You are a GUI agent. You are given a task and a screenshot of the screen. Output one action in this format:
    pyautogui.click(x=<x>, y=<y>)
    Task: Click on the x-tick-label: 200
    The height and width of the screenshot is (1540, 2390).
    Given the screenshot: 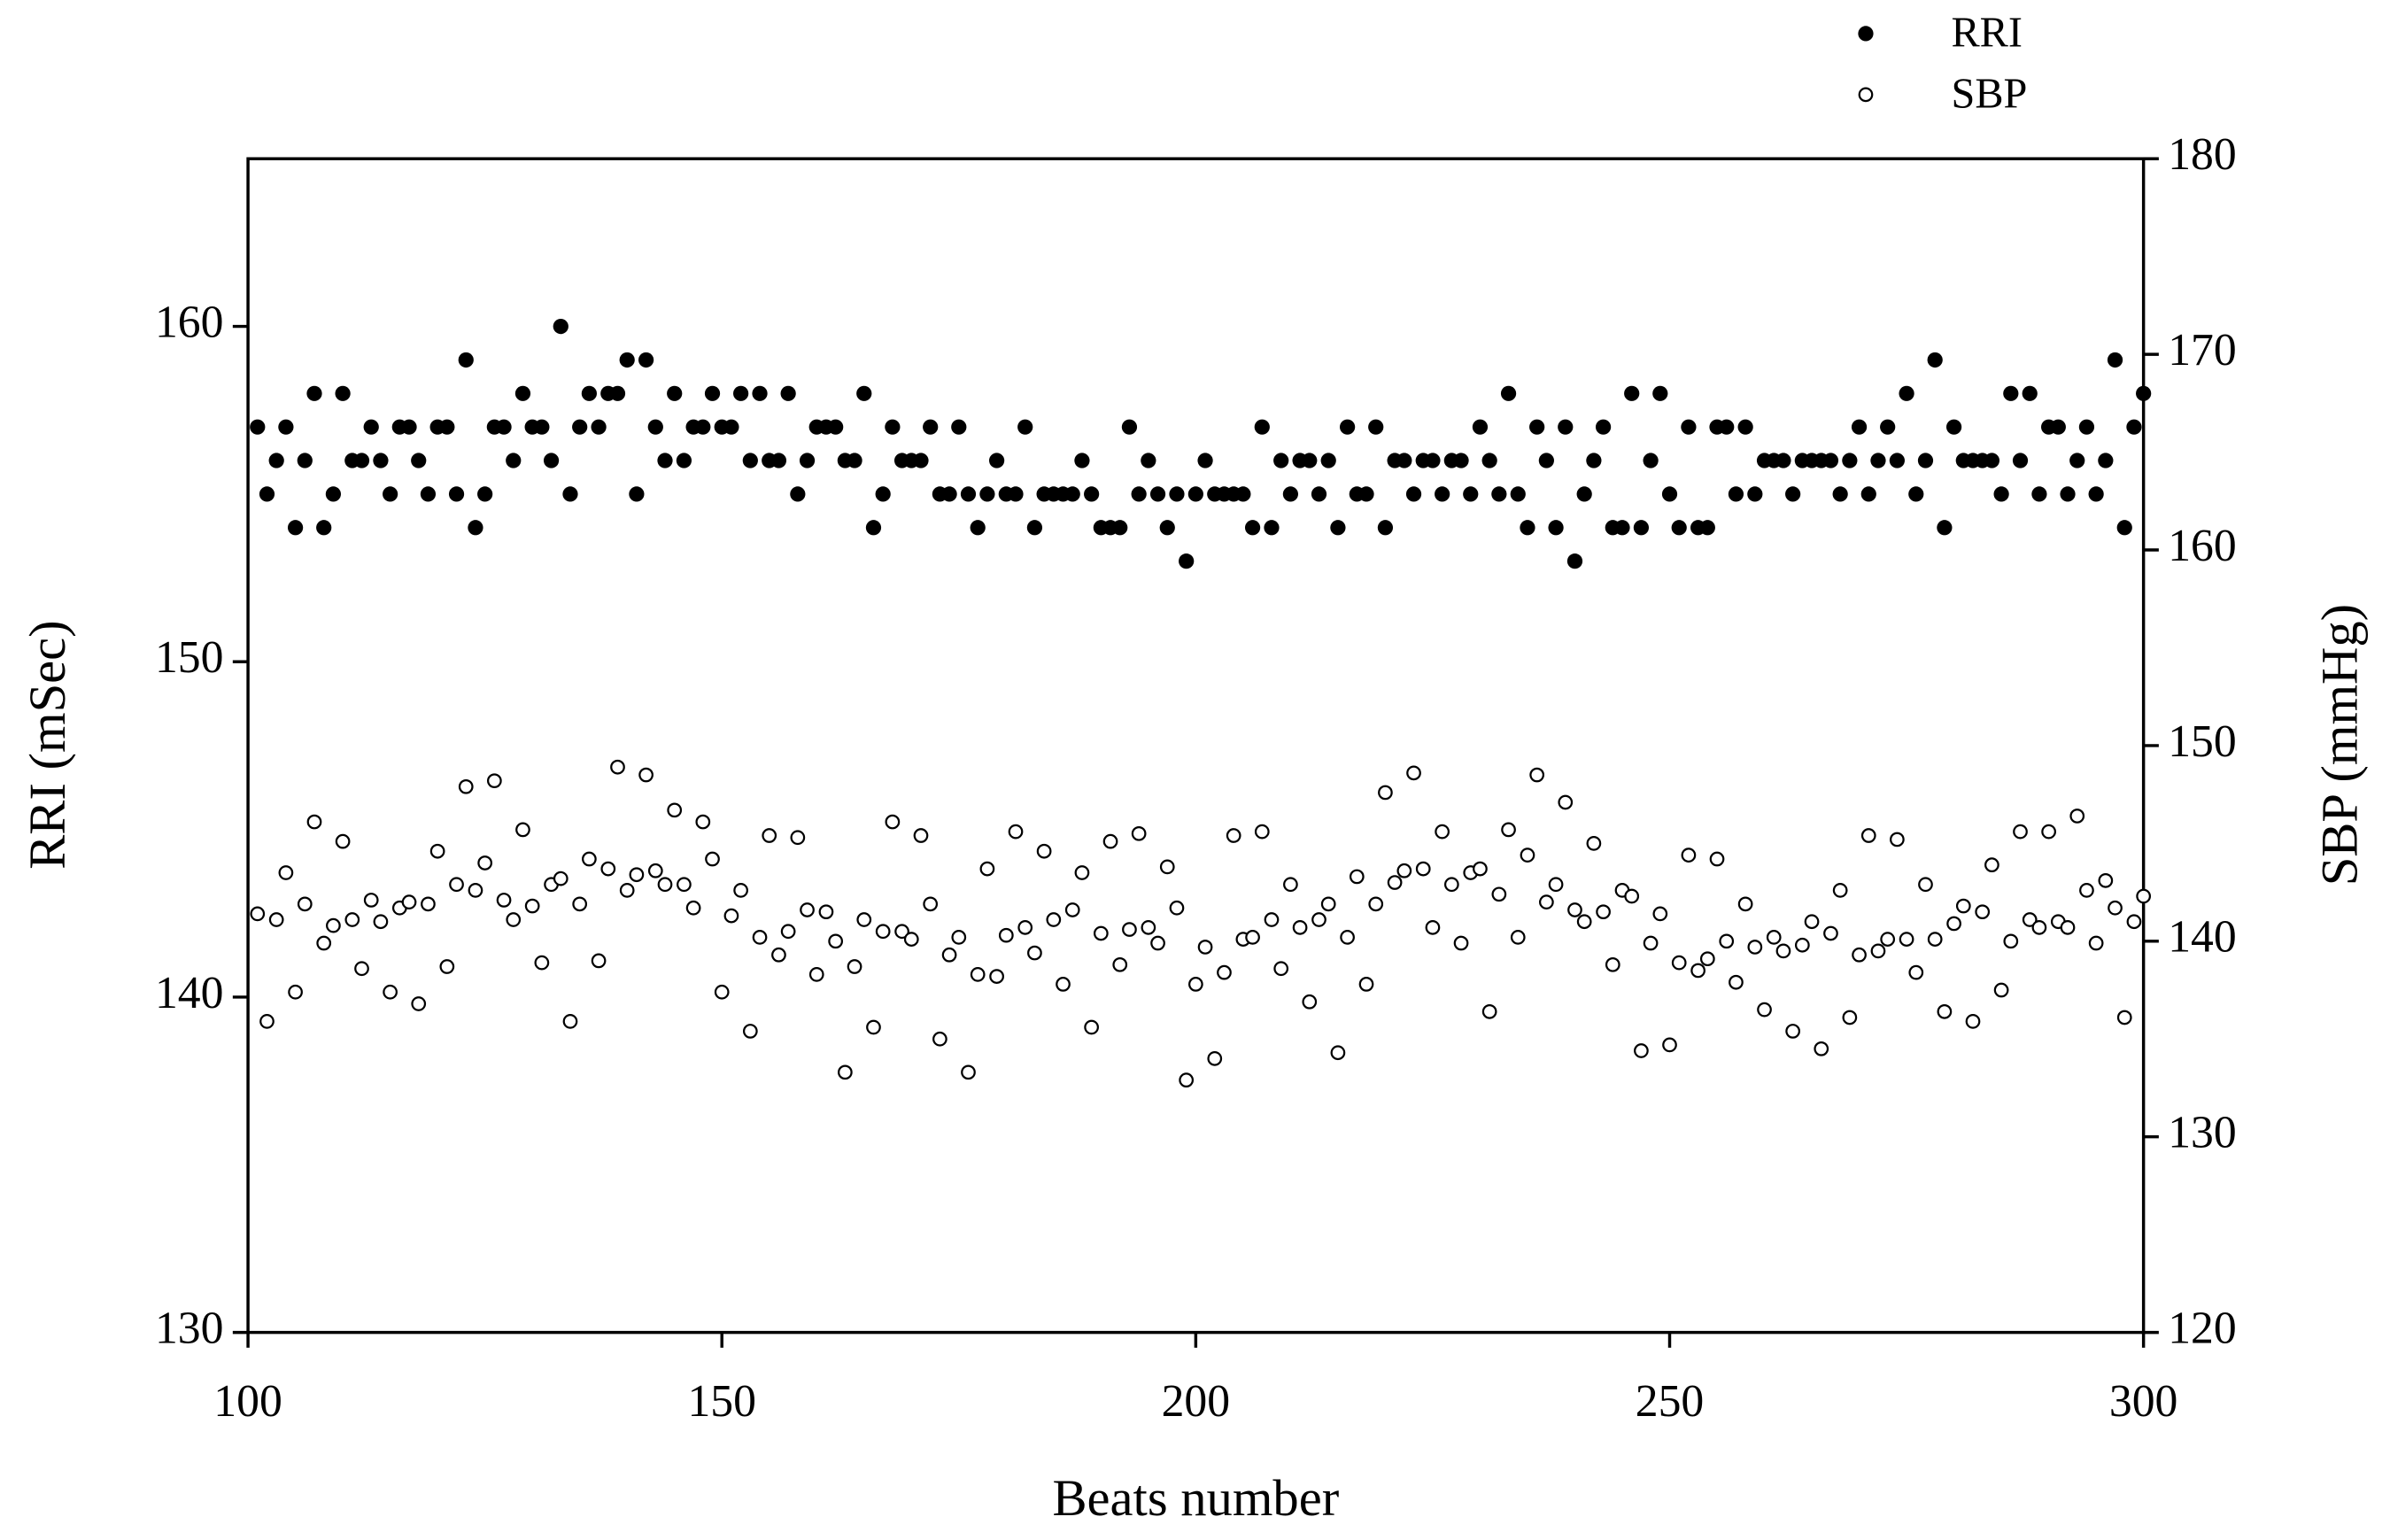 What is the action you would take?
    pyautogui.click(x=1196, y=1401)
    